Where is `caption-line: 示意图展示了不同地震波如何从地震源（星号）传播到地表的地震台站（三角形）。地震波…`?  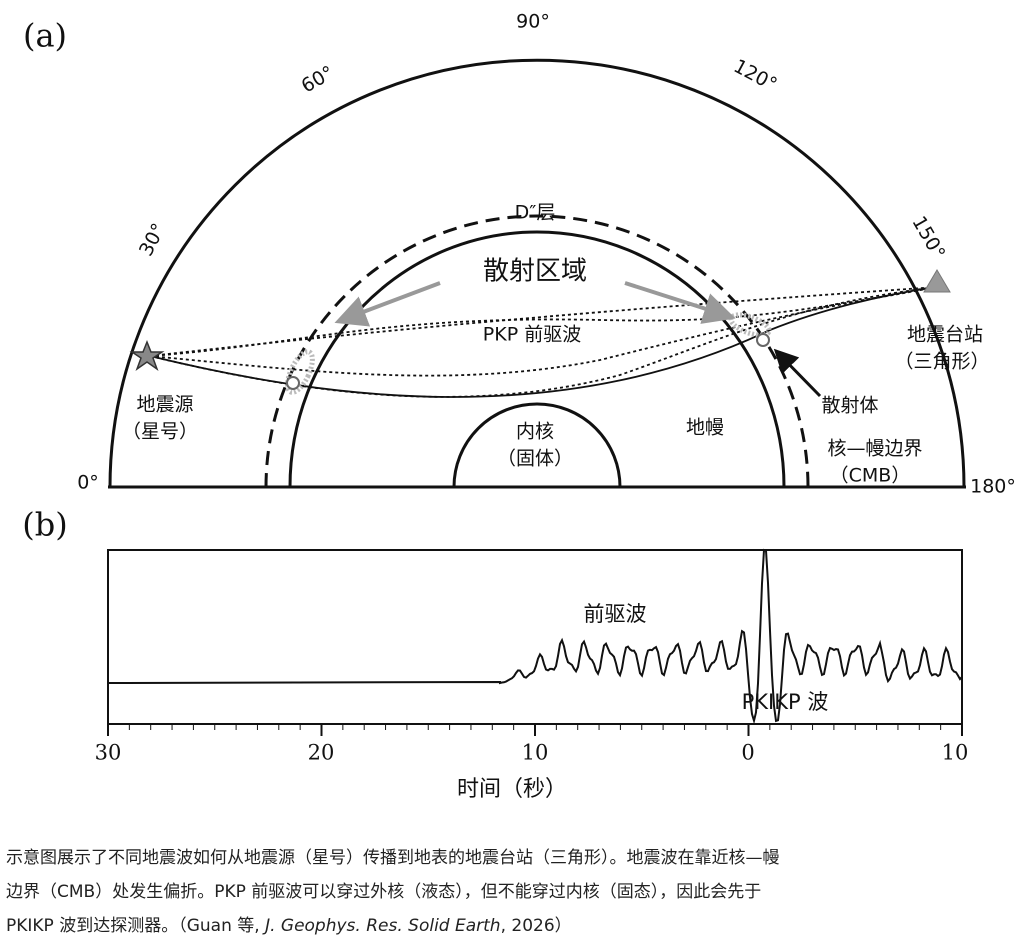
caption-line: 示意图展示了不同地震波如何从地震源（星号）传播到地表的地震台站（三角形）。地震波… is located at coordinates (393, 858).